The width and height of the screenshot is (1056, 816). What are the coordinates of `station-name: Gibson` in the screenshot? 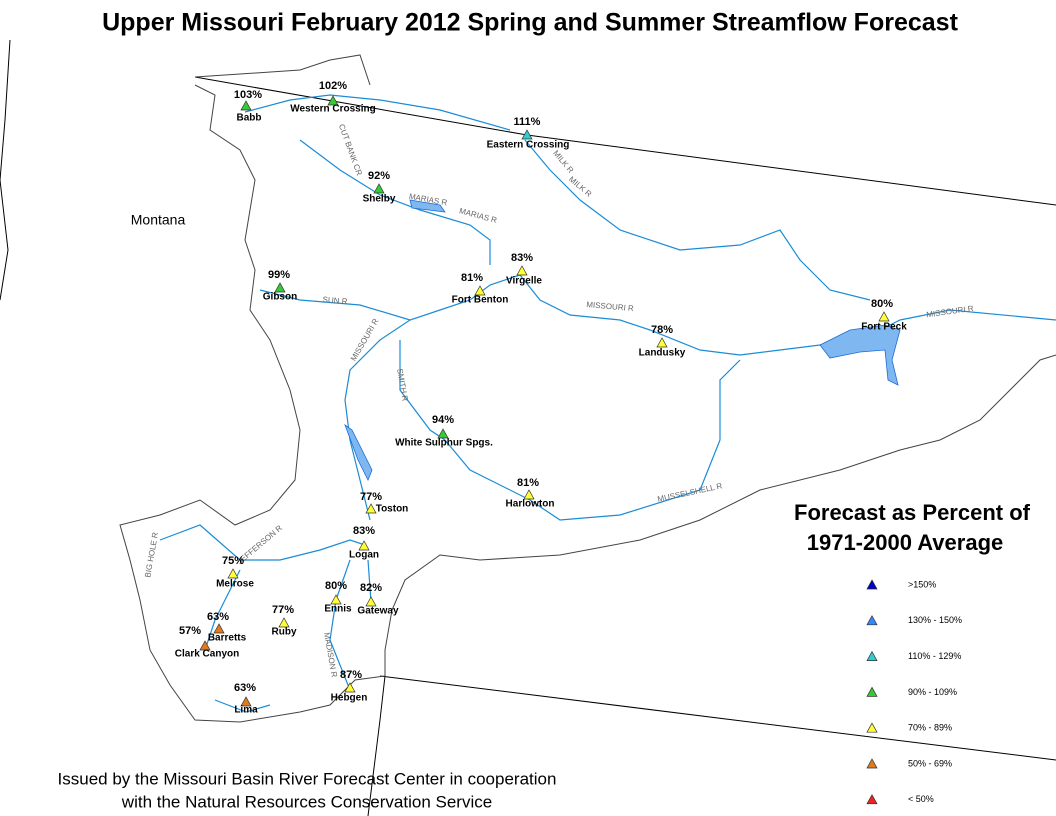 It's located at (280, 297).